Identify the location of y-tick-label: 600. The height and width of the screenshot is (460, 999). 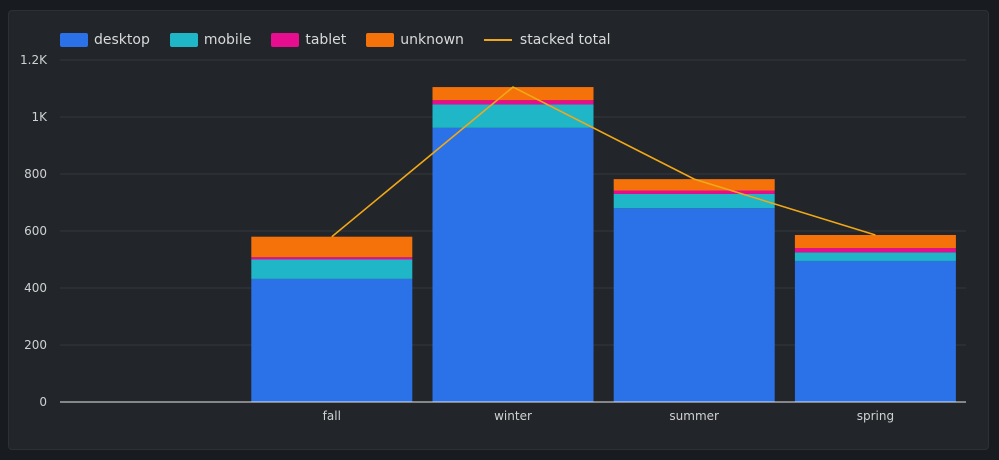
(35, 231).